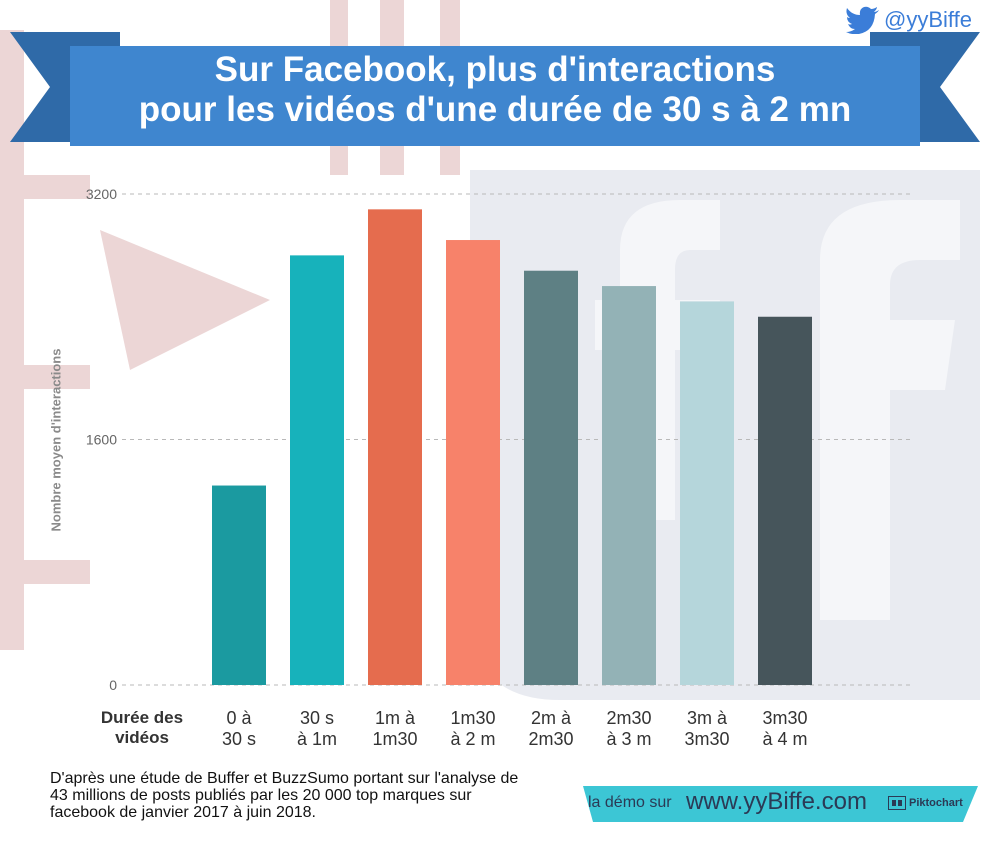 This screenshot has width=990, height=856. I want to click on twitter-bird-icon, so click(863, 20).